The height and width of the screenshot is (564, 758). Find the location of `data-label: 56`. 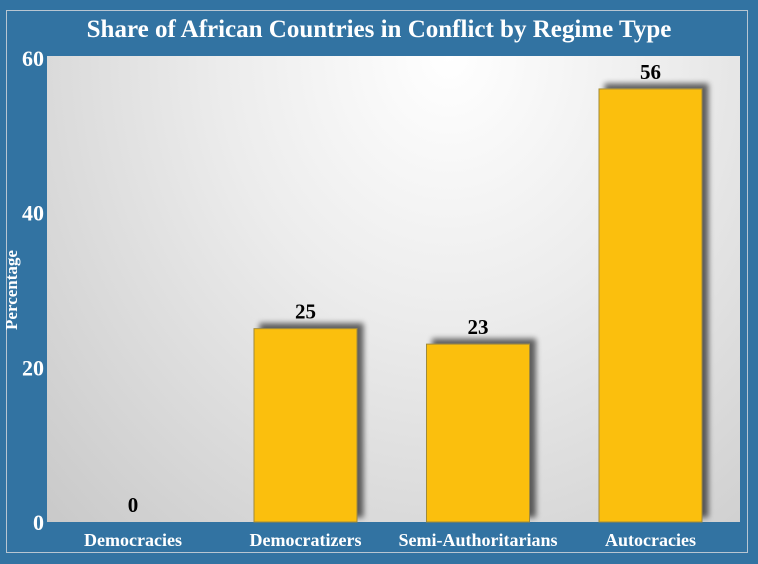

data-label: 56 is located at coordinates (650, 72).